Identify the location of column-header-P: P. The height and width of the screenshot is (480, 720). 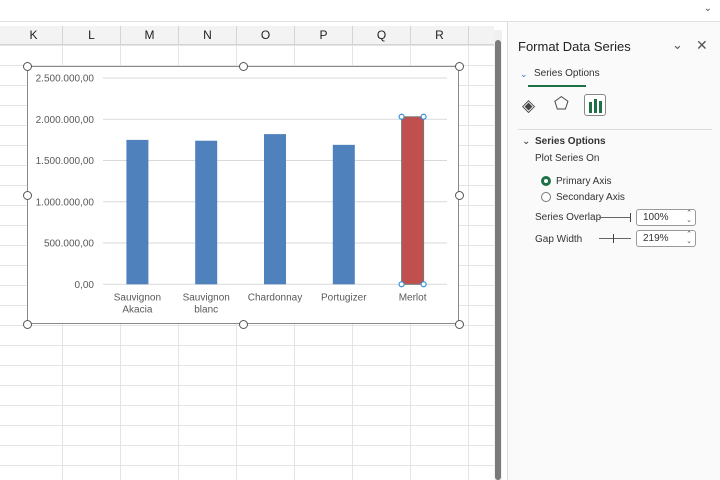
(324, 35).